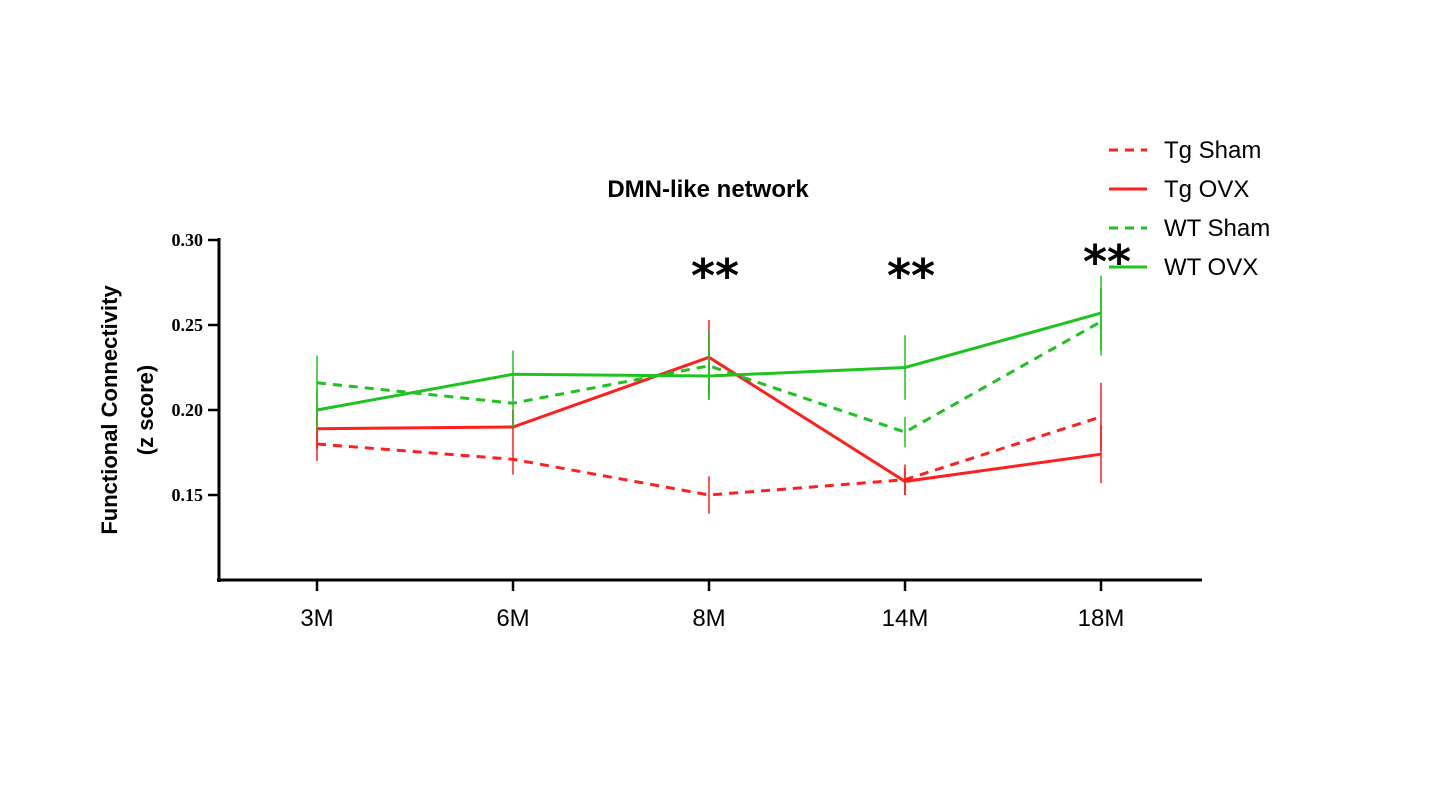 The height and width of the screenshot is (800, 1445). Describe the element at coordinates (188, 410) in the screenshot. I see `y-tick-label: 0.20` at that location.